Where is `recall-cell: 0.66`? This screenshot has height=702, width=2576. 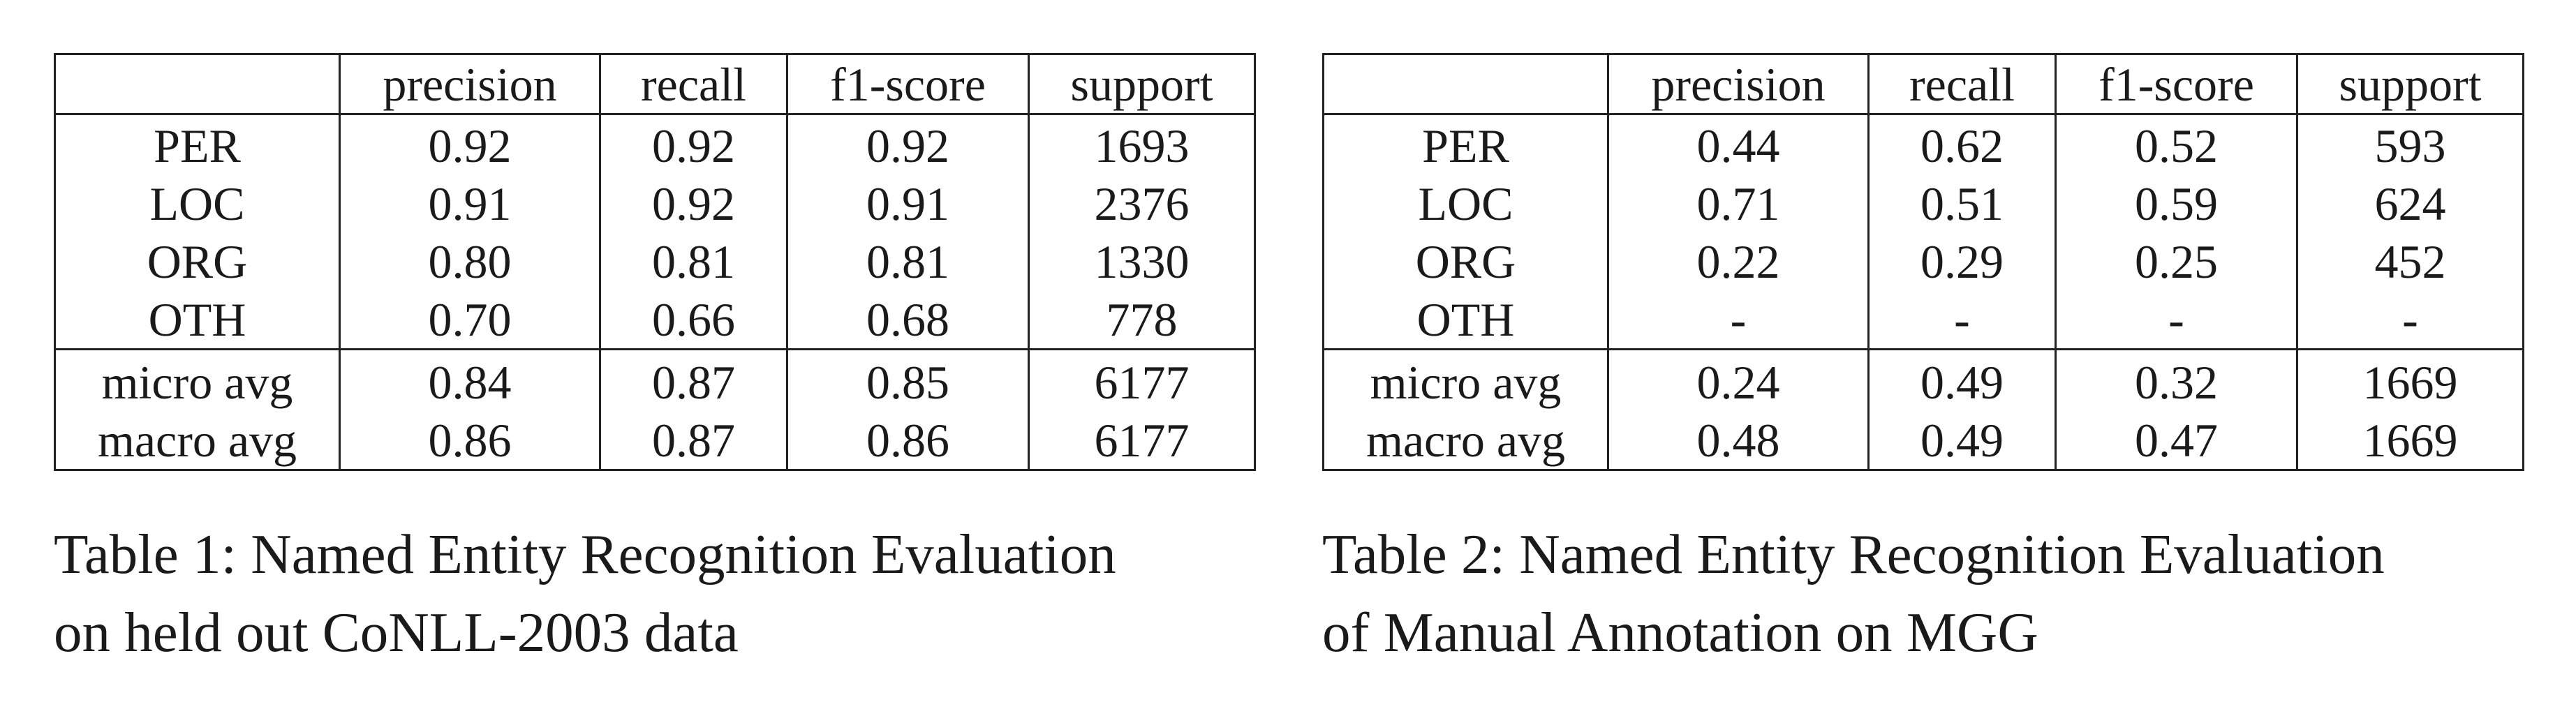 recall-cell: 0.66 is located at coordinates (693, 320).